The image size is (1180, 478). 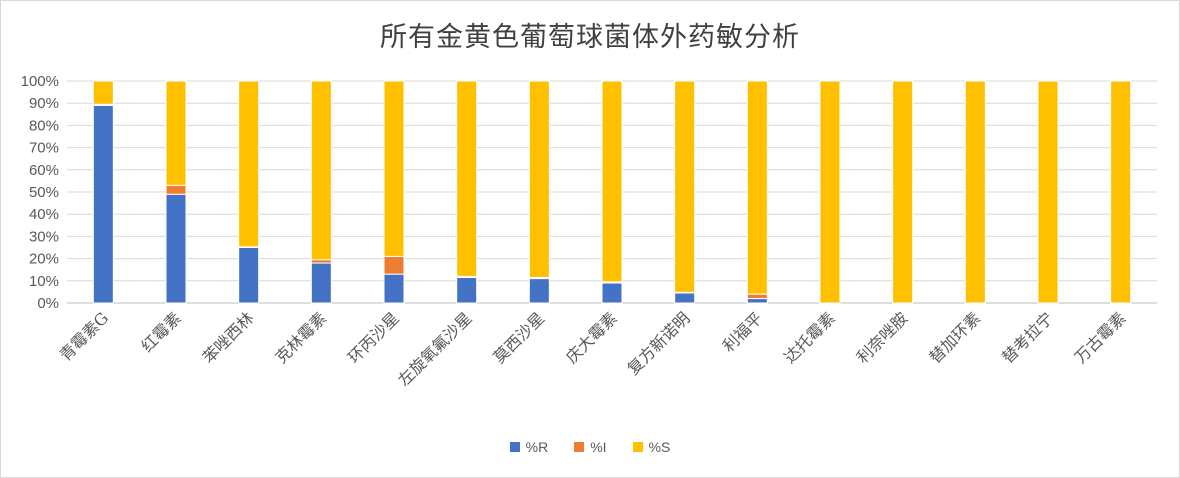 I want to click on x-tick-label: 左旋氧氟沙星, so click(x=434, y=348).